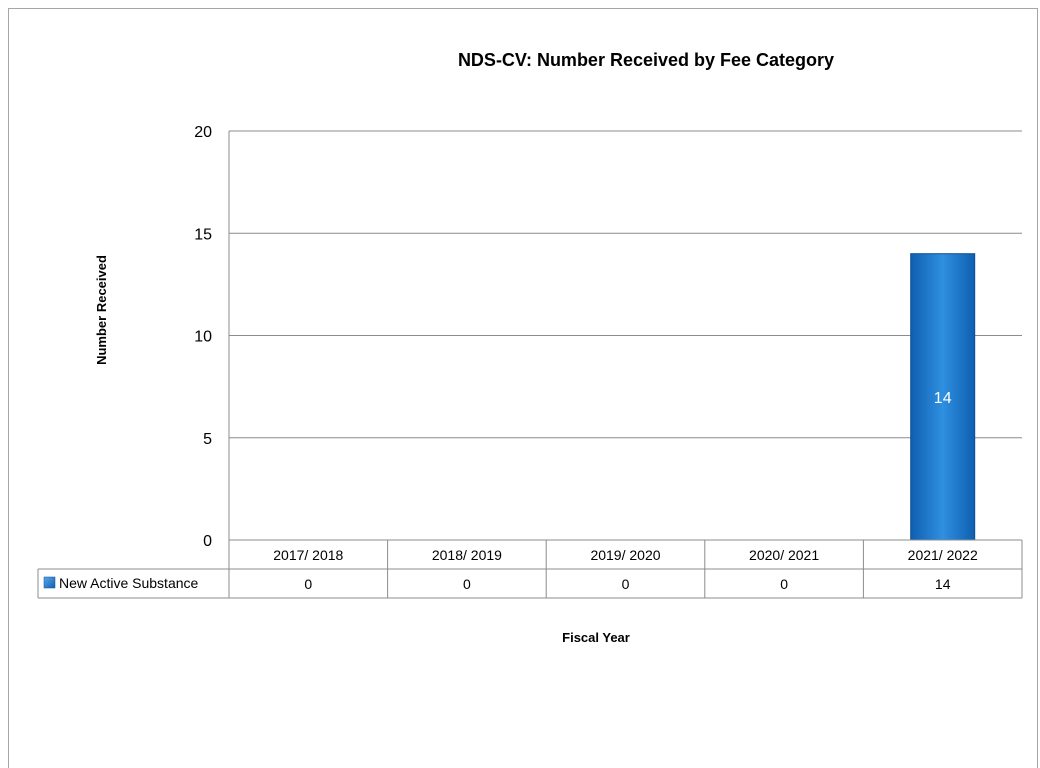  I want to click on legend-swatch, so click(49, 582).